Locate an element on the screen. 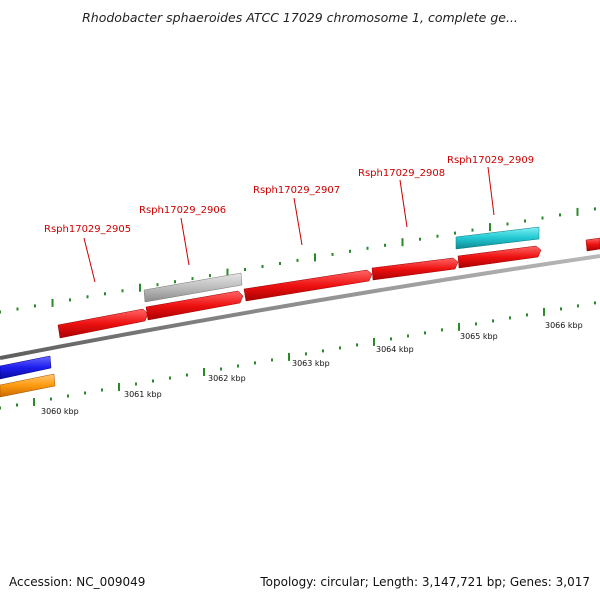 The width and height of the screenshot is (600, 600). locus-label-2906: Rsph17029_2906 is located at coordinates (182, 210).